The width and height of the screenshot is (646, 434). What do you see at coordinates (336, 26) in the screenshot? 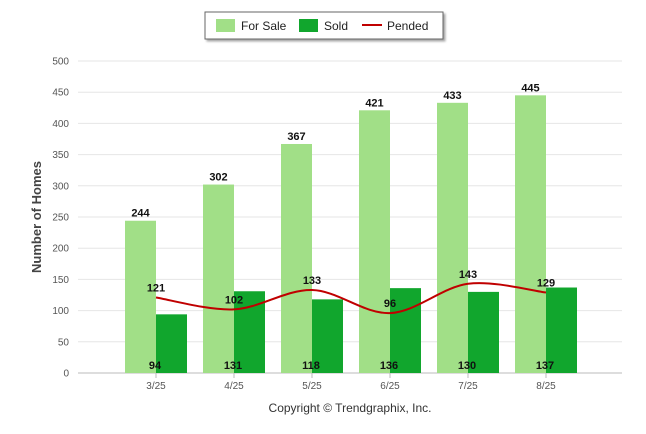
I see `legend-label-sold: Sold` at bounding box center [336, 26].